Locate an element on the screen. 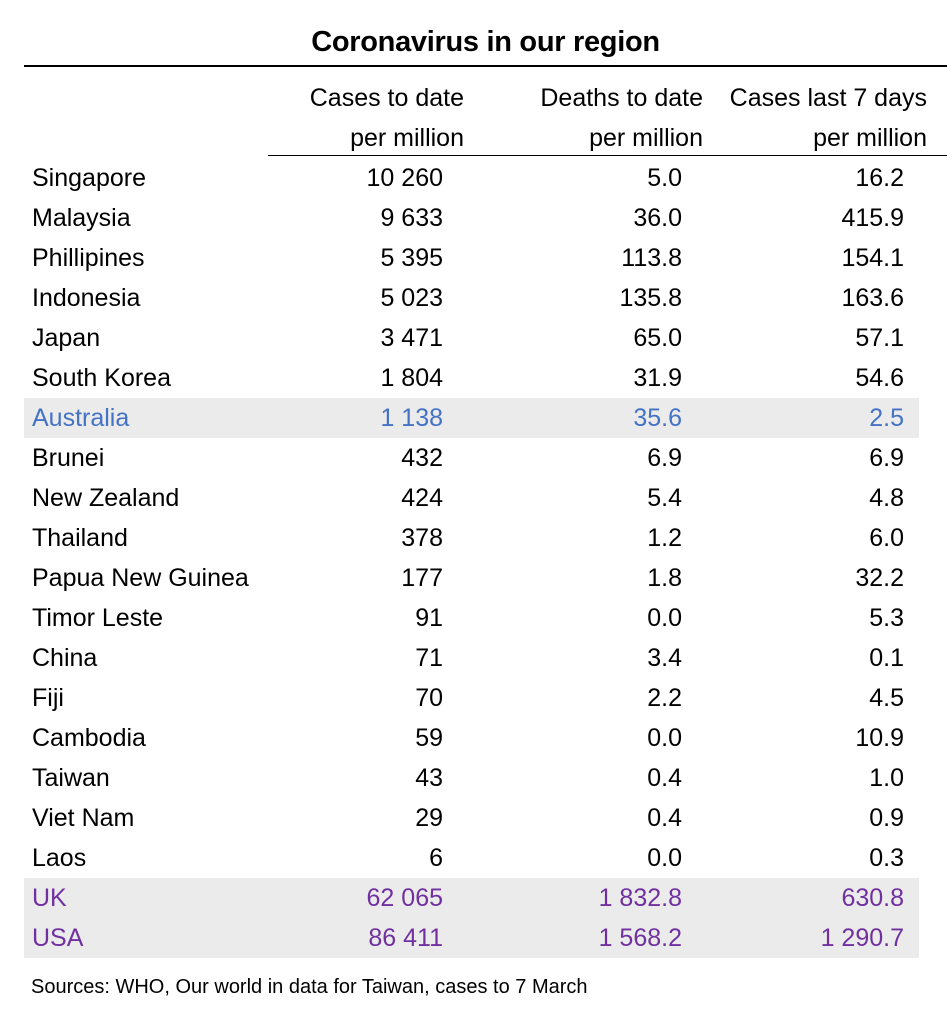 The image size is (947, 1024). cases-cell: 43 is located at coordinates (429, 778).